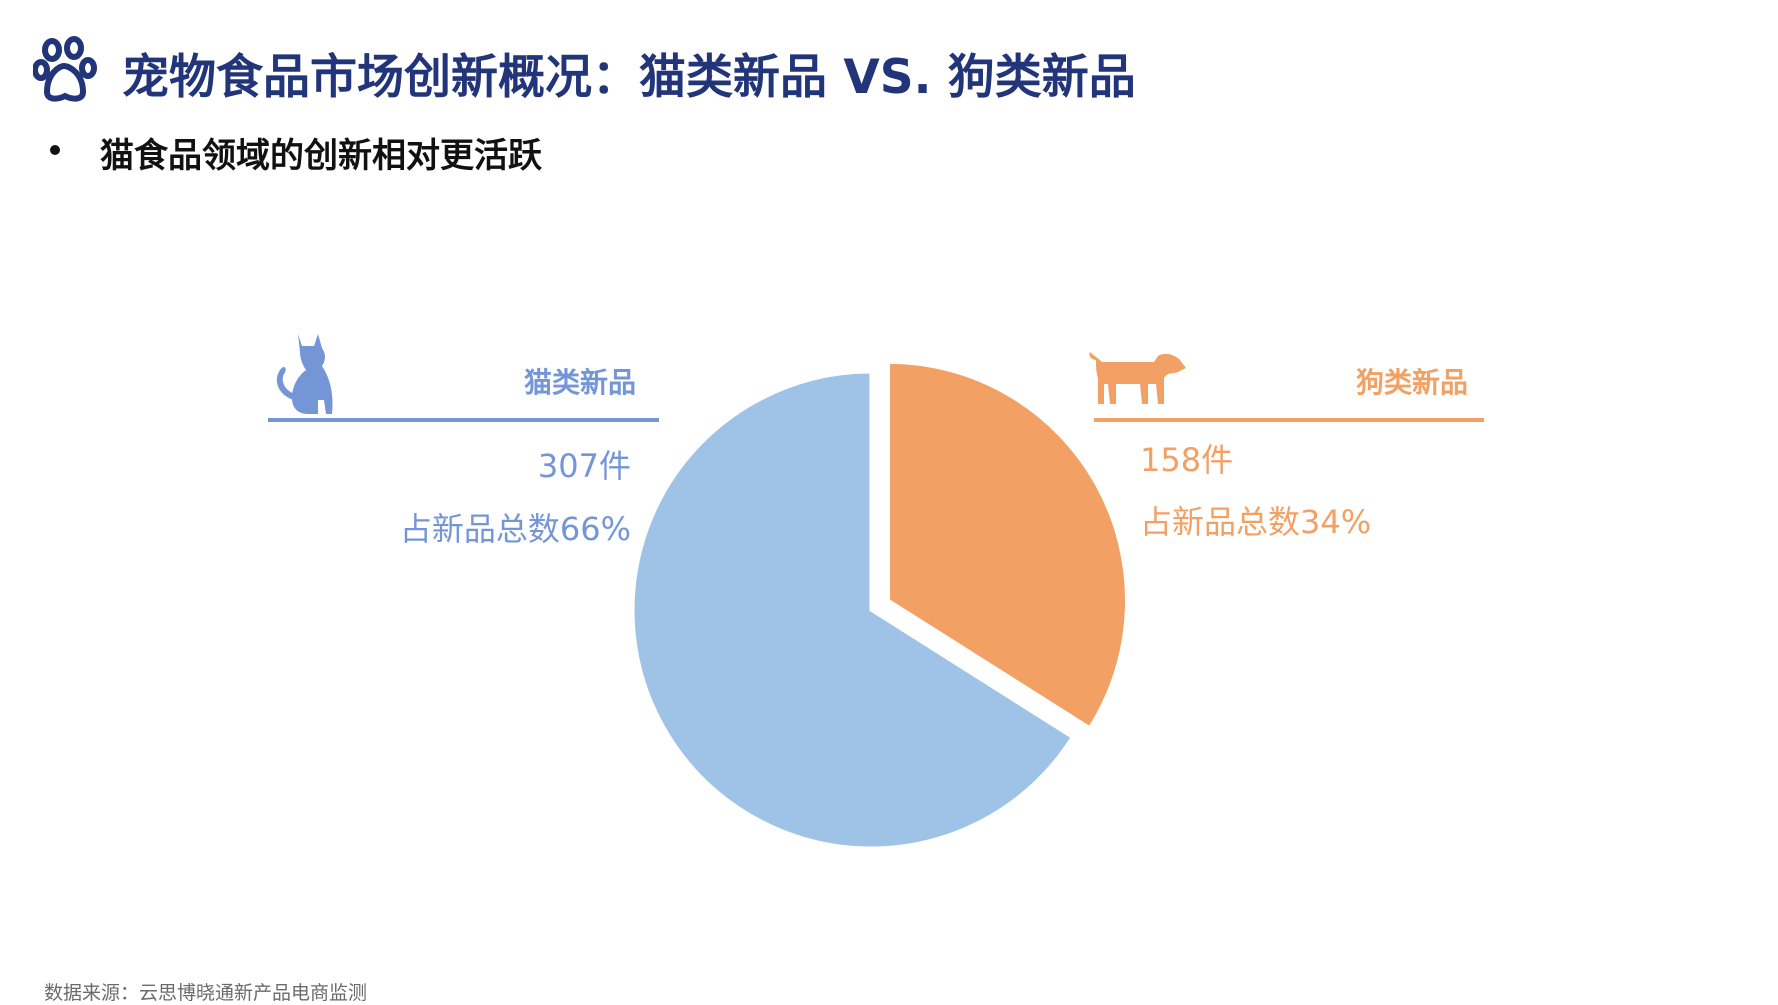 This screenshot has width=1778, height=1005. What do you see at coordinates (1255, 522) in the screenshot?
I see `dog-share-label: 占新品总数34%` at bounding box center [1255, 522].